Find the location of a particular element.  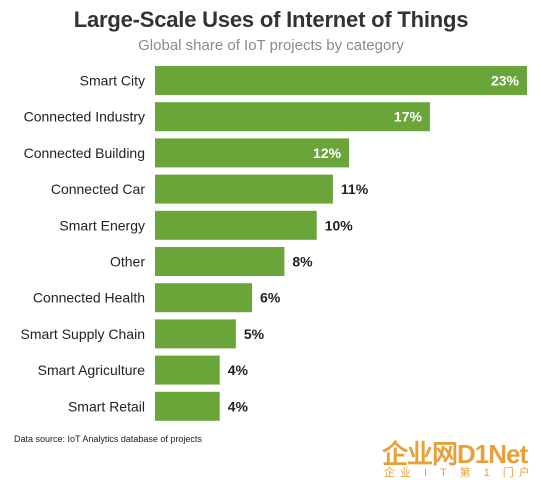

category-label-4: Smart Energy is located at coordinates (102, 225).